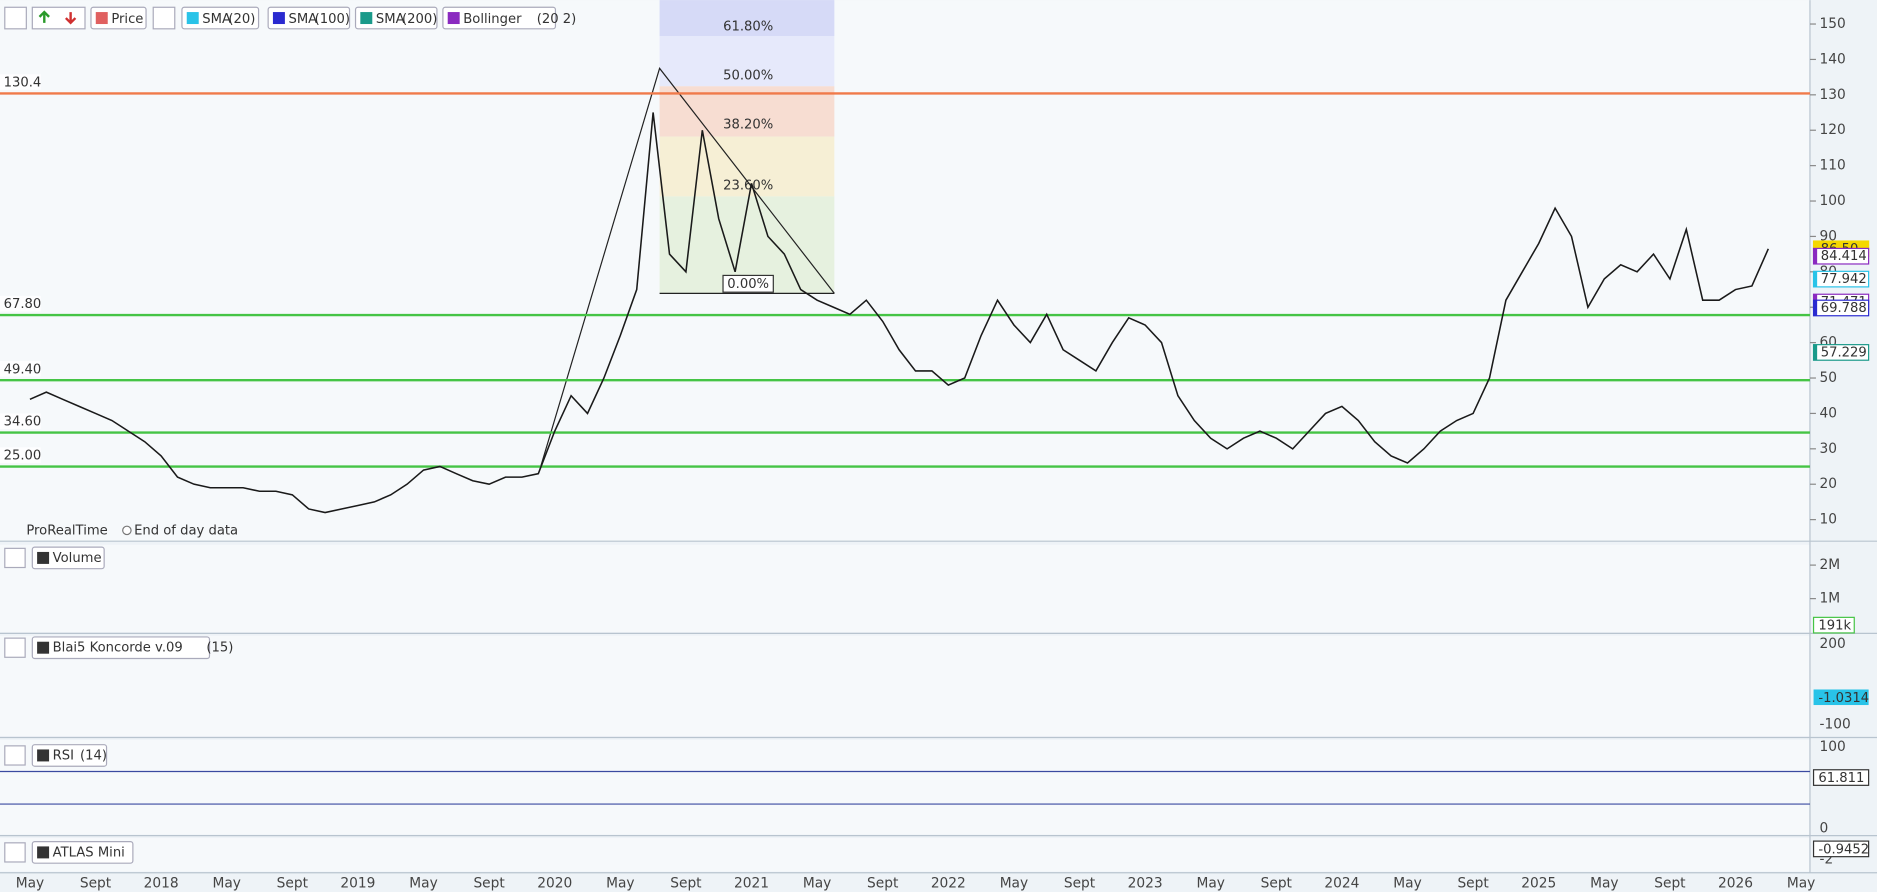 Image resolution: width=1877 pixels, height=892 pixels. I want to click on y-tick-label: 2M, so click(1830, 565).